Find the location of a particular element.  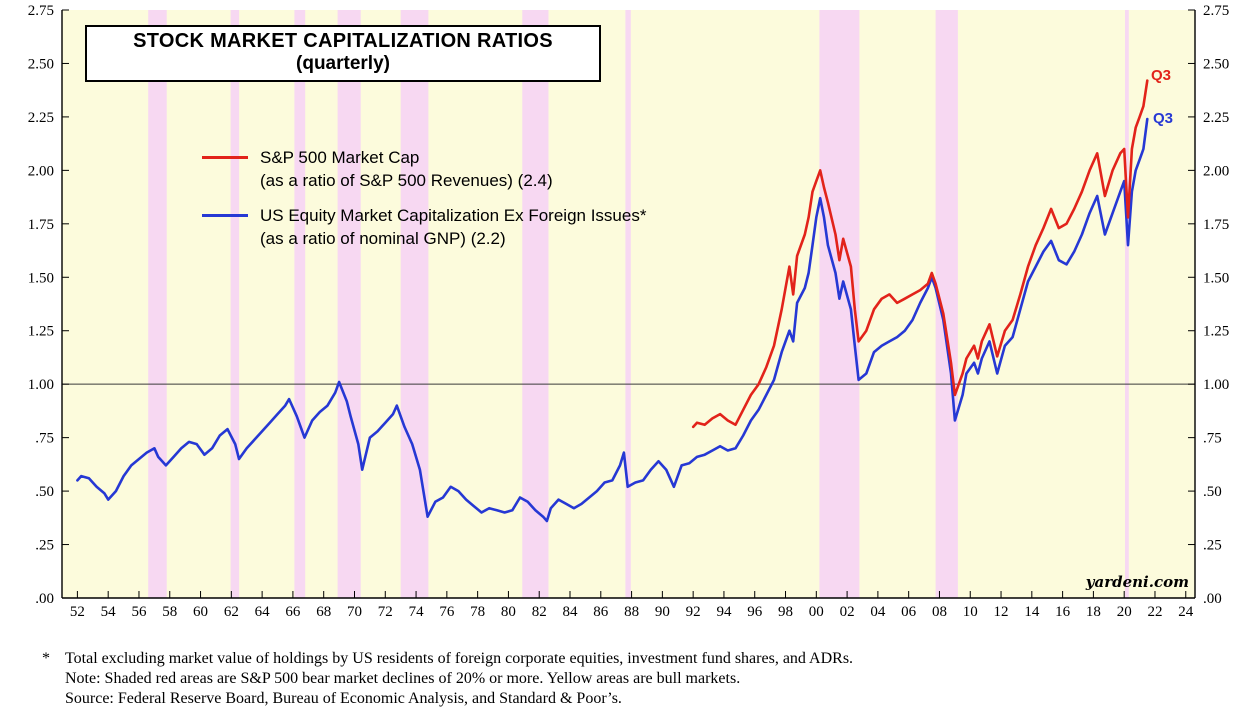

svg-text: 22 is located at coordinates (1154, 612).